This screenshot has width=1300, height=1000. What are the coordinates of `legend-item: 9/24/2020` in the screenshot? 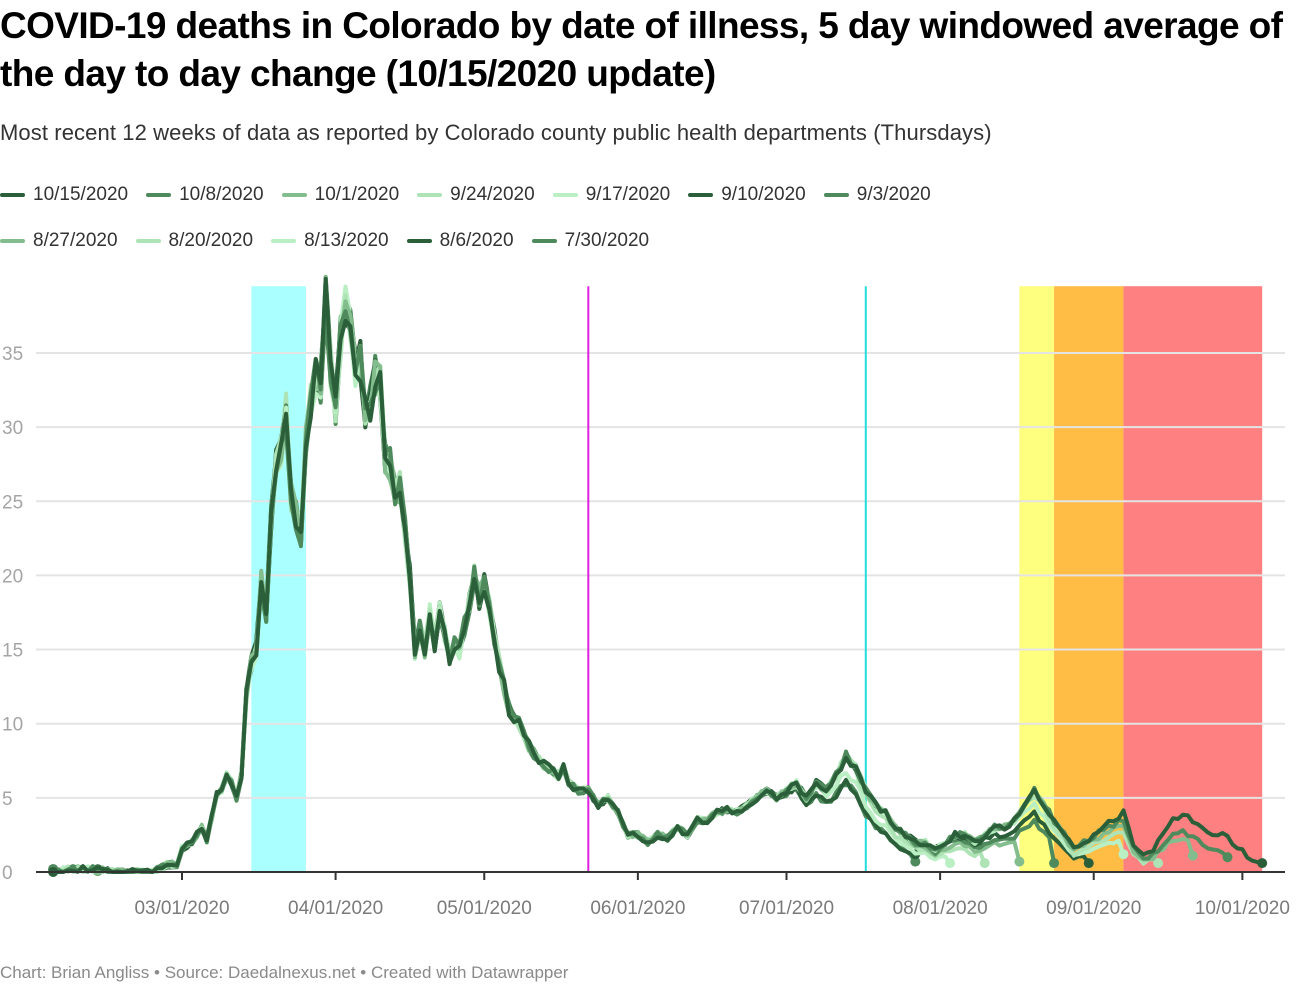 It's located at (476, 195).